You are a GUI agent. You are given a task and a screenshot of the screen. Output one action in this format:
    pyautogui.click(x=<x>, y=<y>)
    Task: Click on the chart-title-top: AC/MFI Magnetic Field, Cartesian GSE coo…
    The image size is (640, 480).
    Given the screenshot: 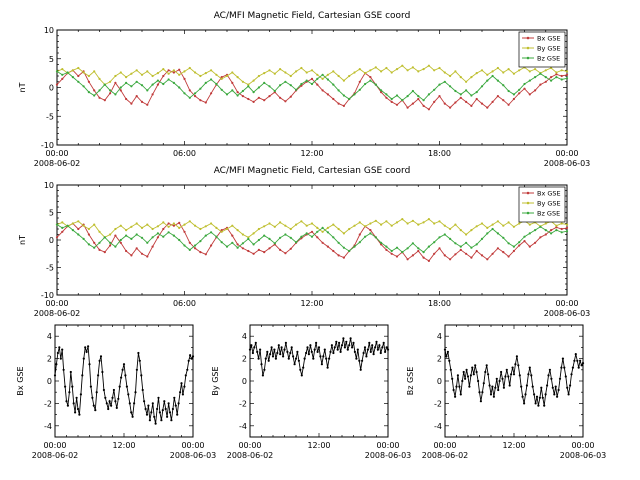 What is the action you would take?
    pyautogui.click(x=312, y=16)
    